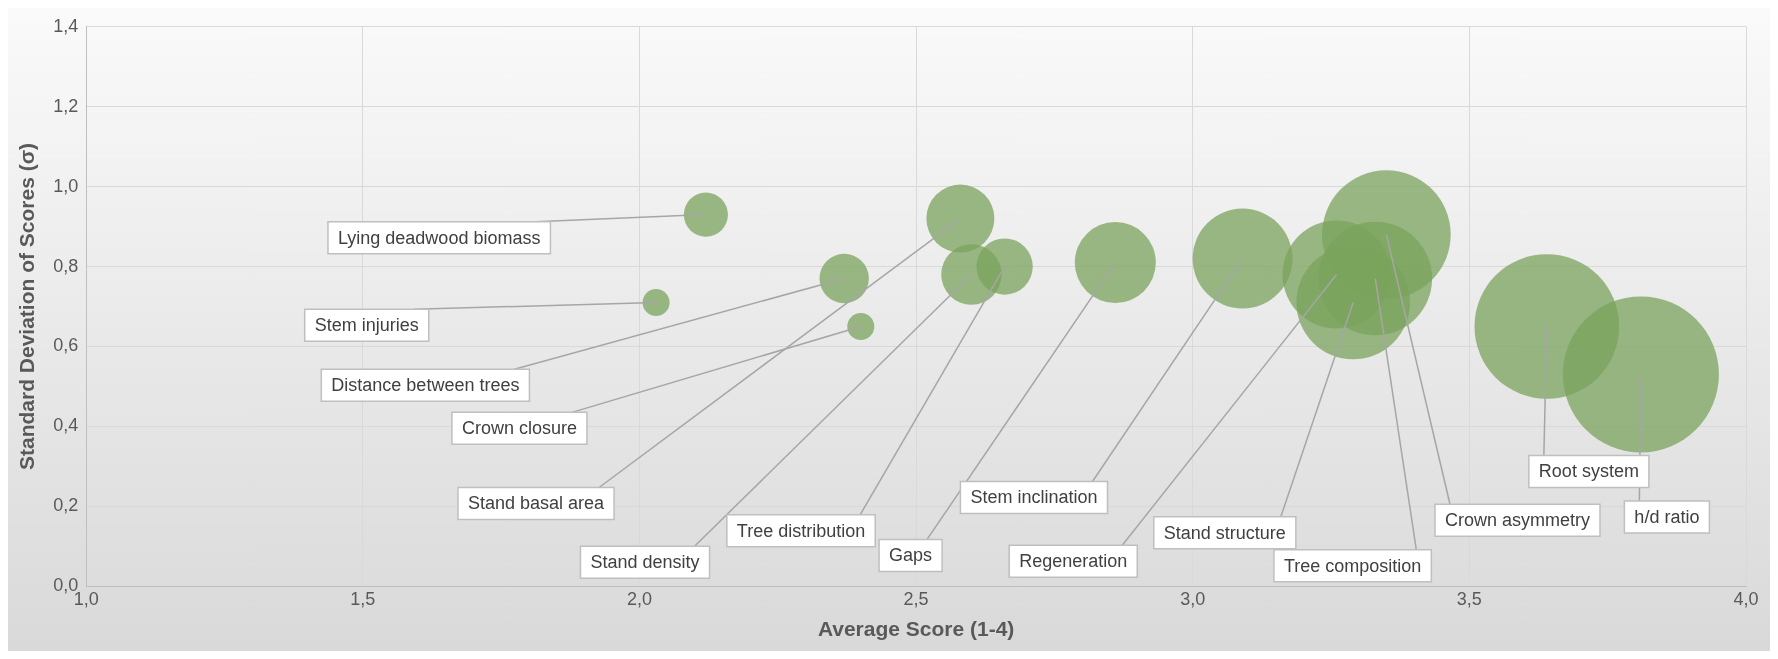 This screenshot has width=1778, height=659. I want to click on y-tick-label: 1,2, so click(66, 105).